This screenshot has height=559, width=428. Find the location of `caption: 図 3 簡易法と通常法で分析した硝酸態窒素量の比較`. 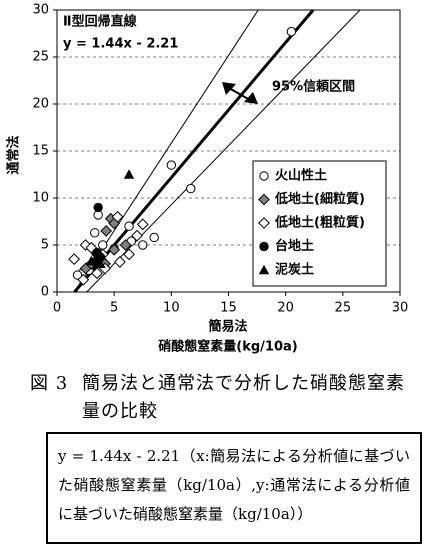

caption: 図 3 簡易法と通常法で分析した硝酸態窒素量の比較 is located at coordinates (222, 398).